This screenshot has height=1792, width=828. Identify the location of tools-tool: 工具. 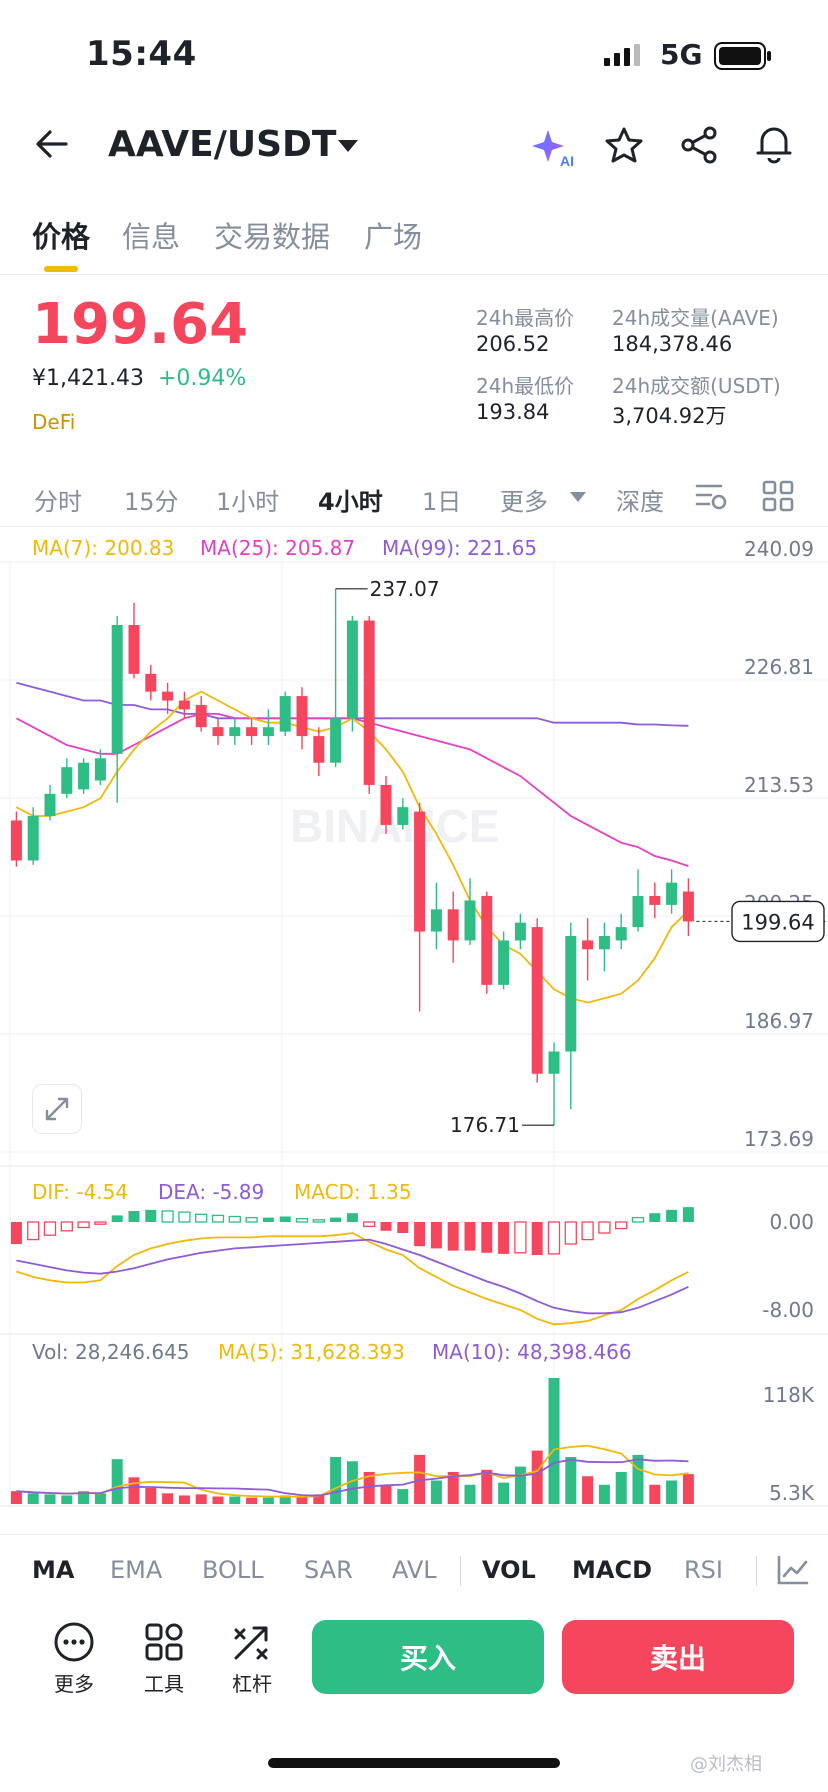
(164, 1658).